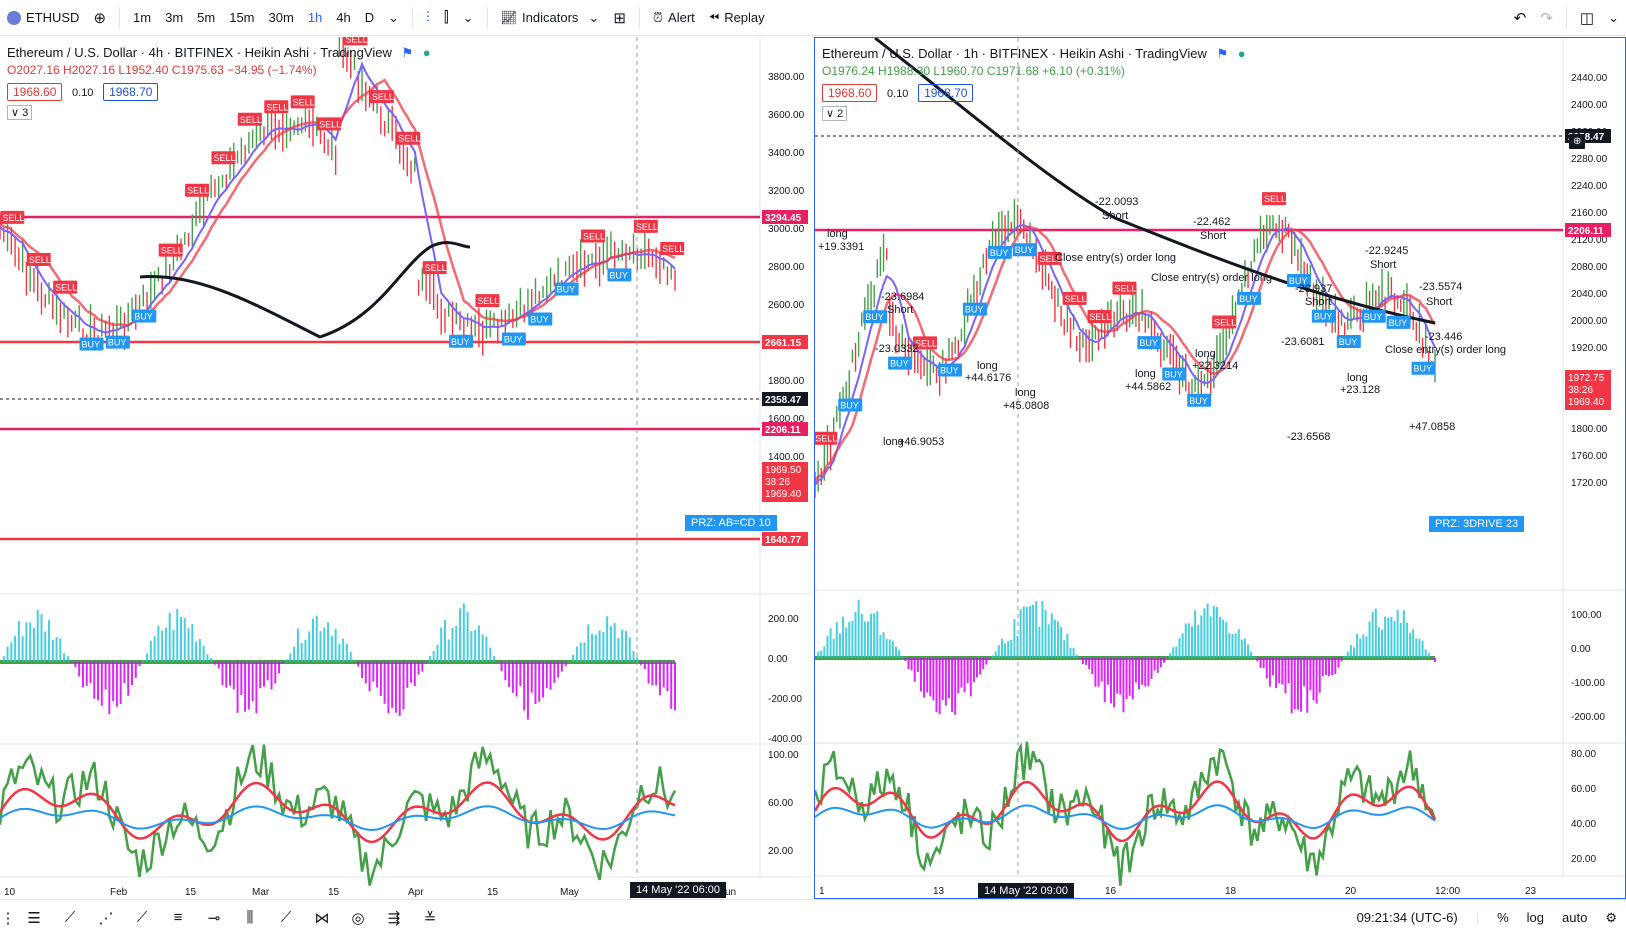  What do you see at coordinates (1589, 429) in the screenshot?
I see `price-tick-label: 1800.00` at bounding box center [1589, 429].